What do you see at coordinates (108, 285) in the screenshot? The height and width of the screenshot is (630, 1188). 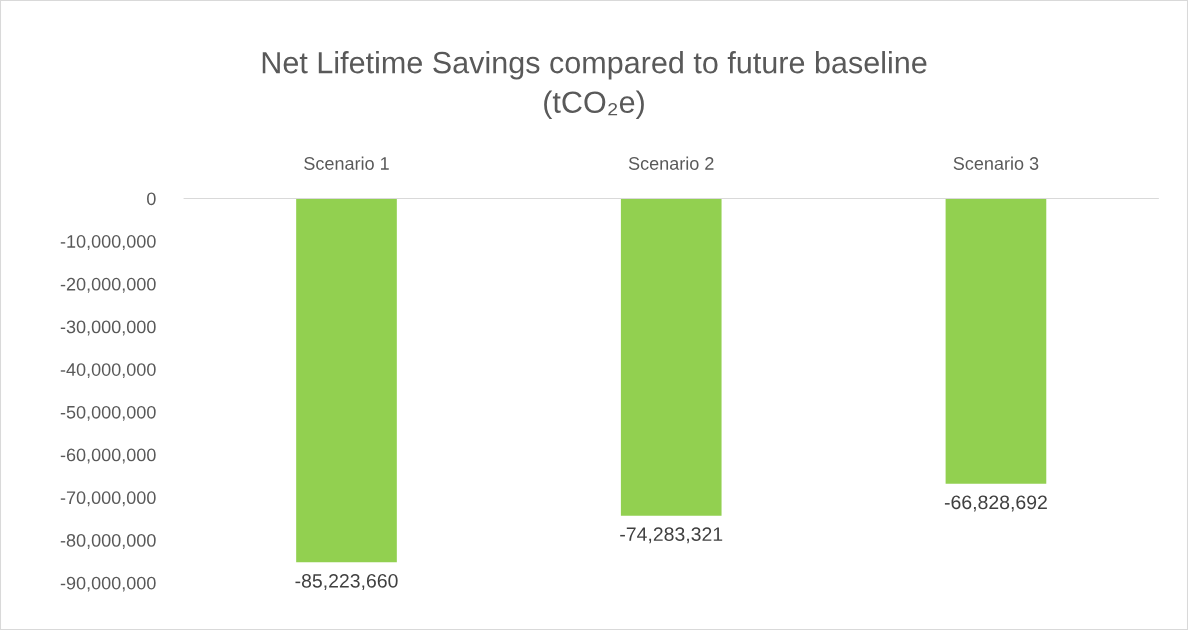 I see `y-tick-label: -20,000,000` at bounding box center [108, 285].